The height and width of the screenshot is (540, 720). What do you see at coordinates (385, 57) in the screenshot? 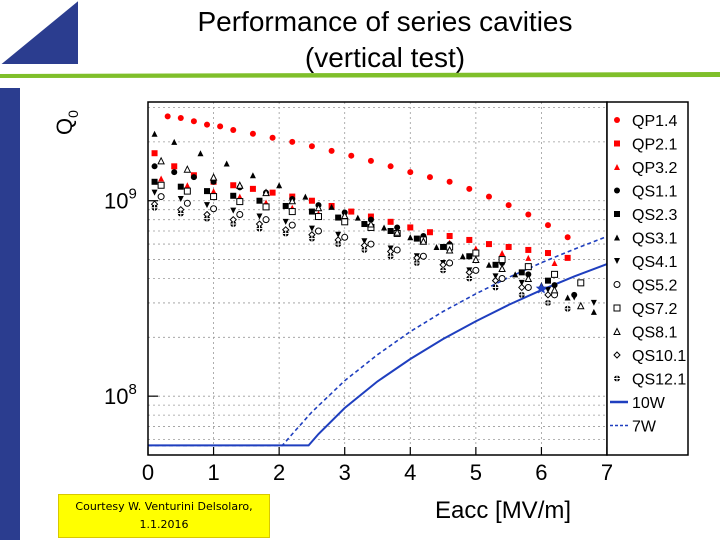
I see `slide-title-line2: (vertical test)` at bounding box center [385, 57].